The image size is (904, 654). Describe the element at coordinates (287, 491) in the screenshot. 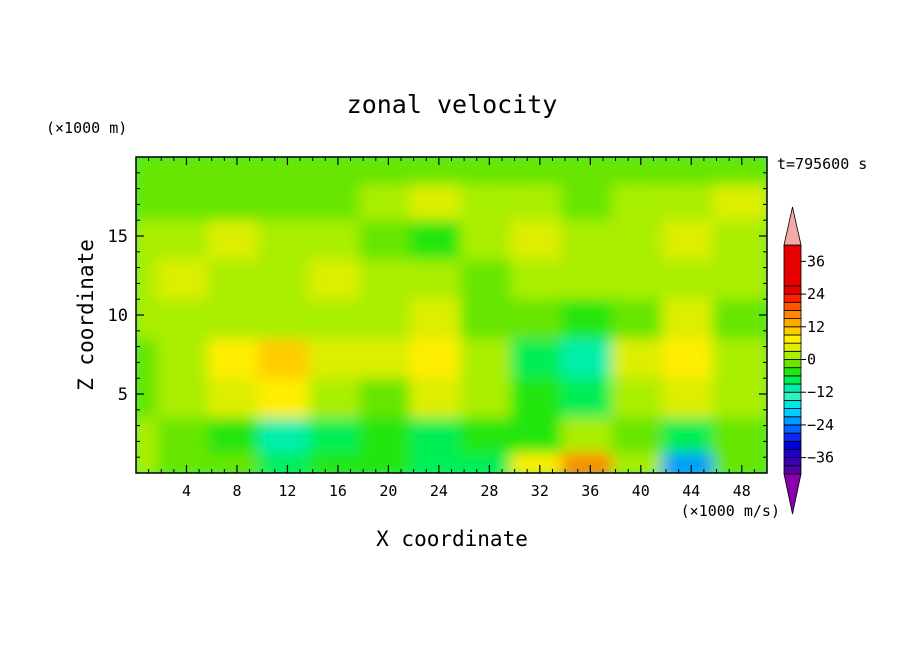

I see `x-tick-label: 12` at that location.